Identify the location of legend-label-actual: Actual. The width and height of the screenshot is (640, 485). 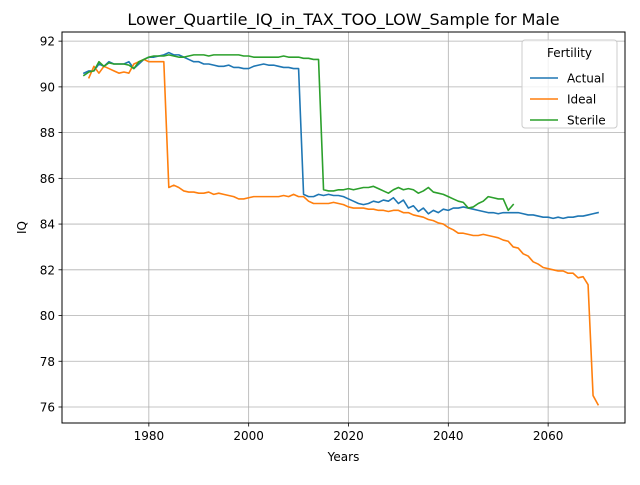
(586, 79).